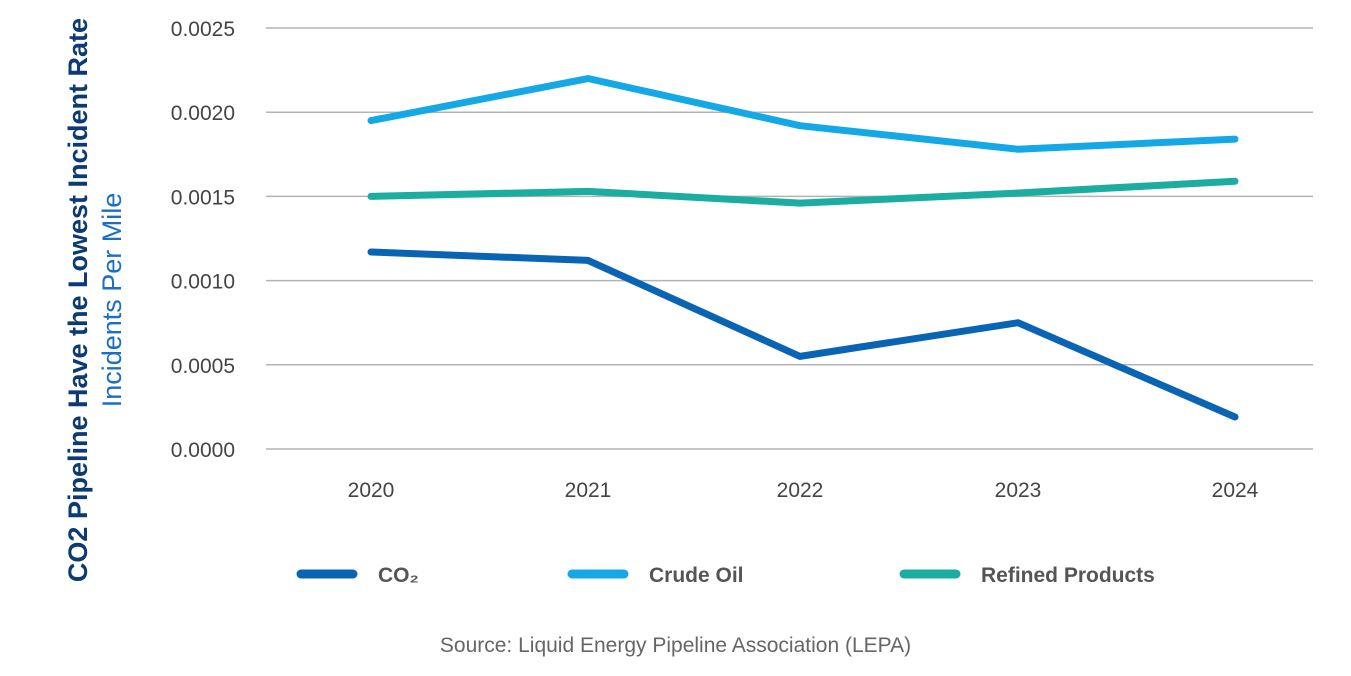 This screenshot has width=1351, height=676. I want to click on x-tick-label: 2024, so click(1235, 490).